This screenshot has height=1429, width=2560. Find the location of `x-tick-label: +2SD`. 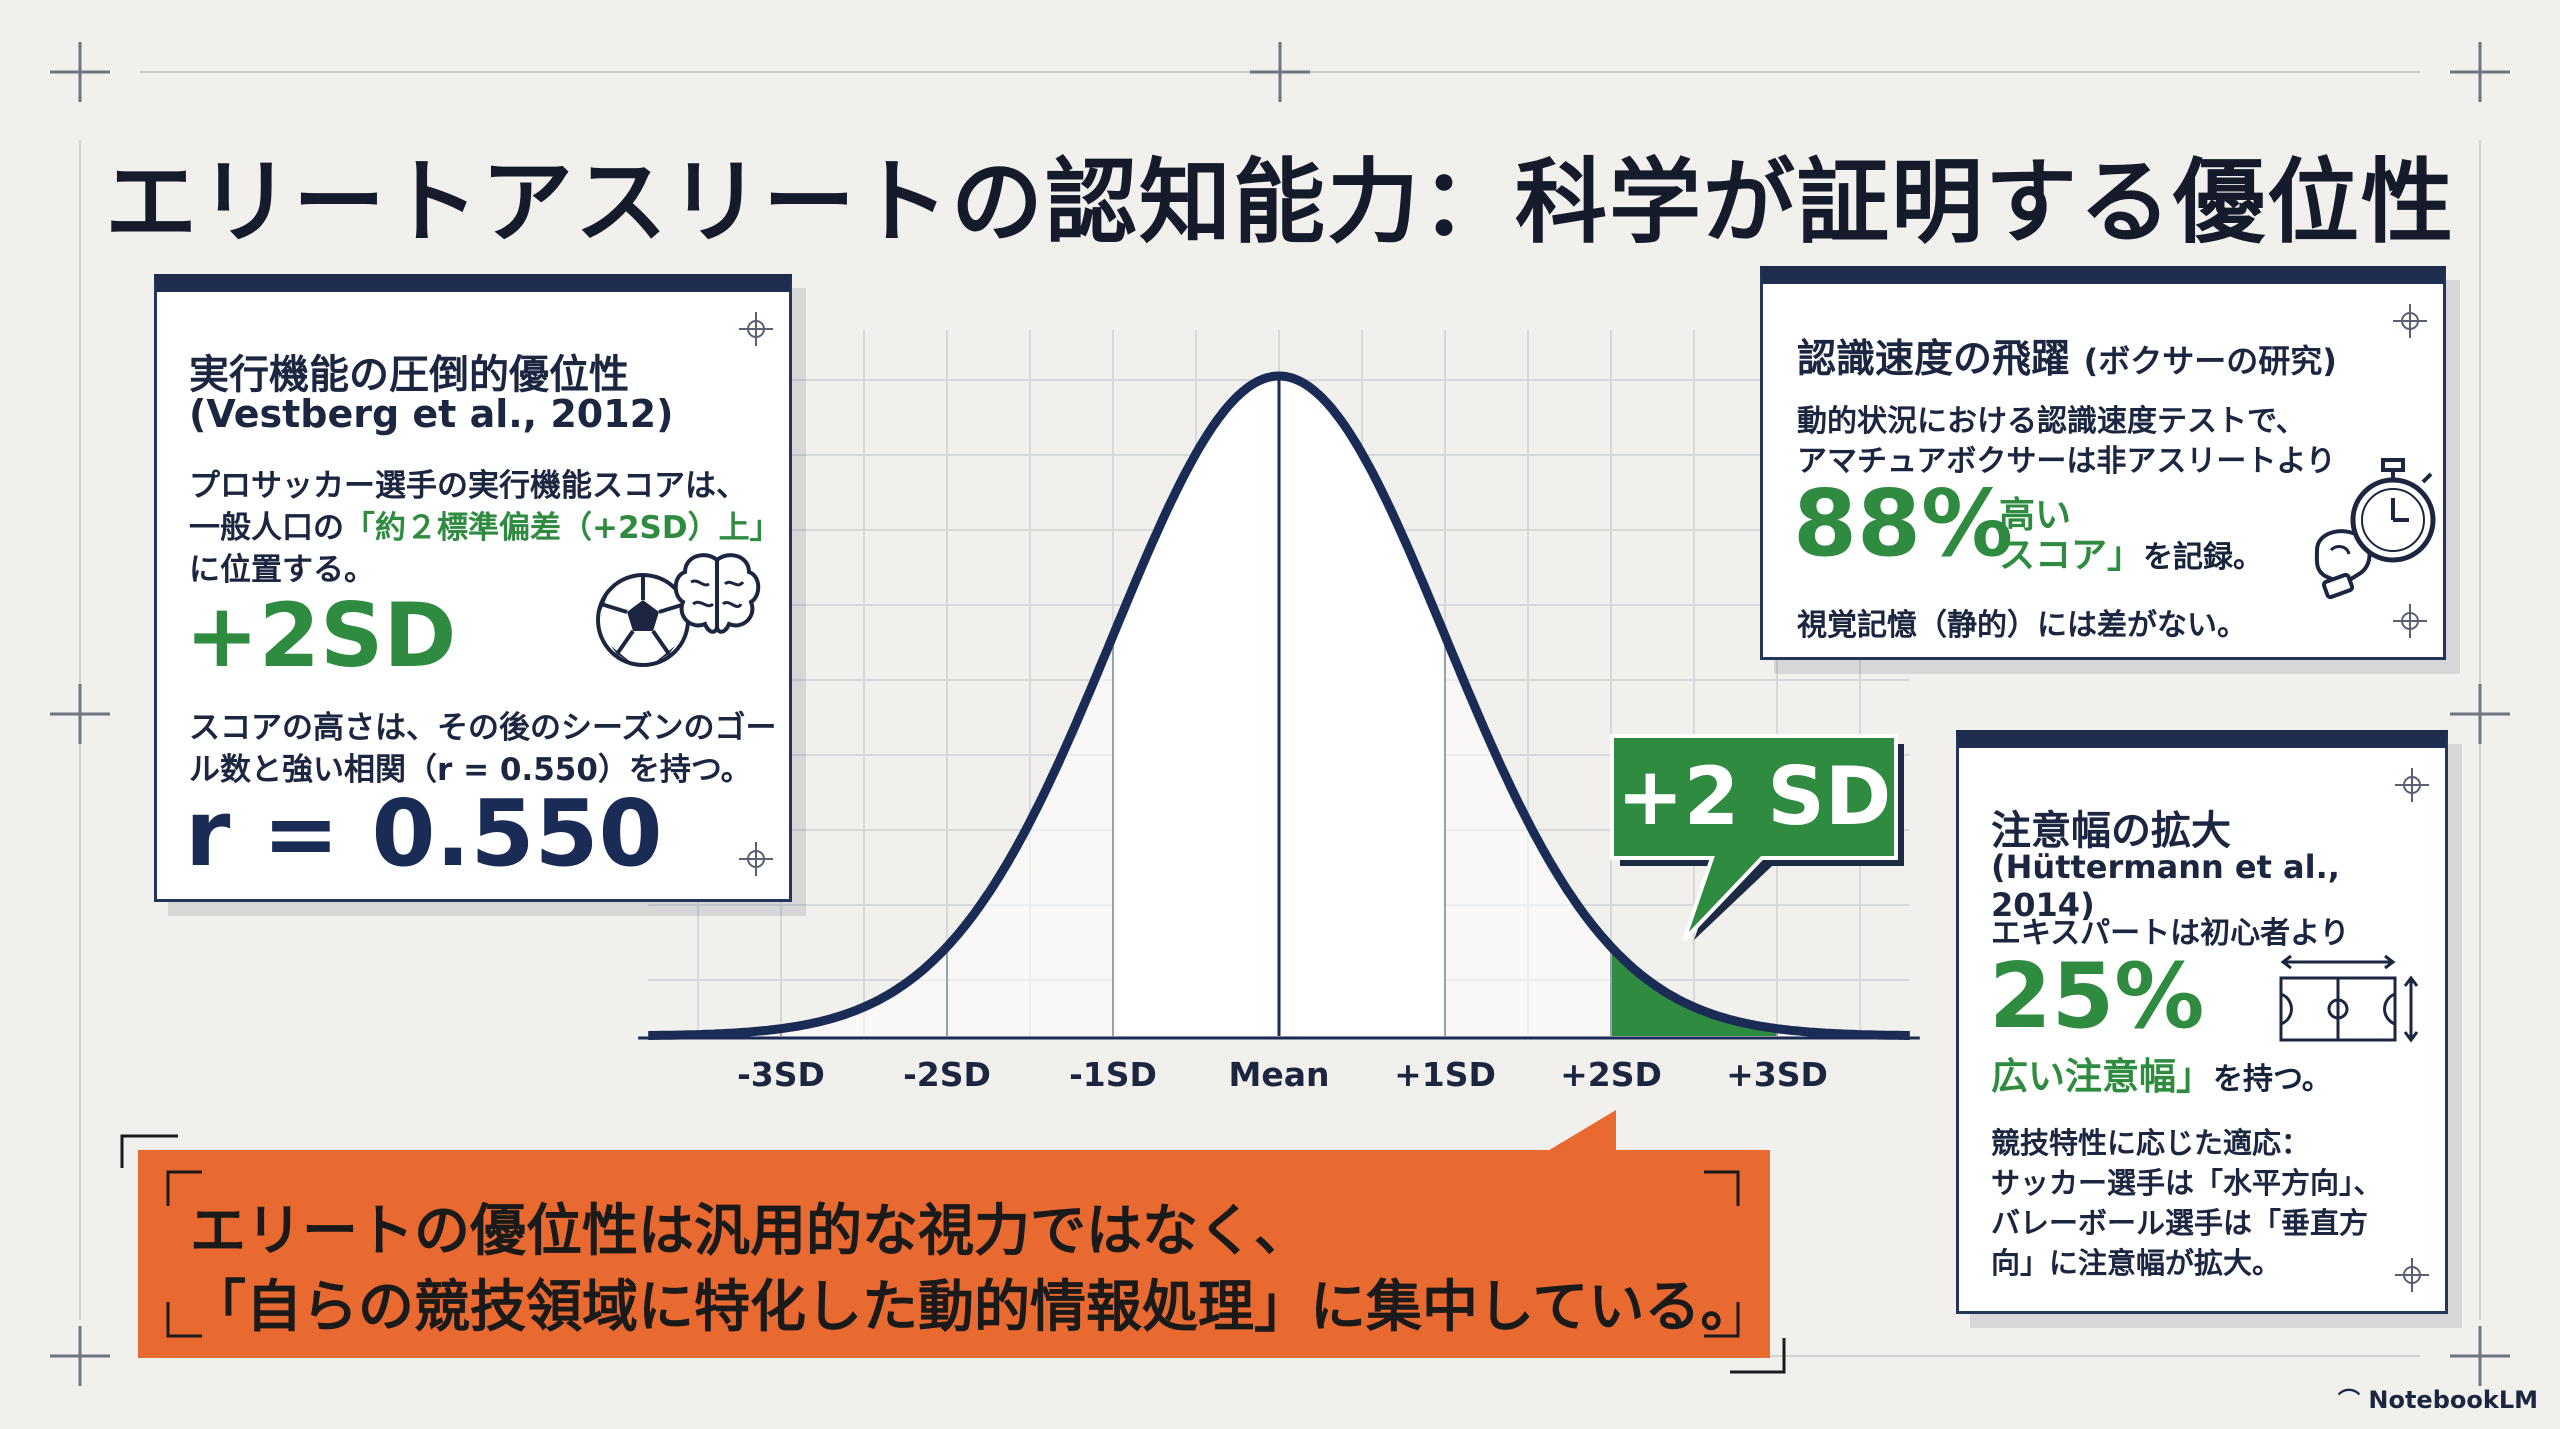

x-tick-label: +2SD is located at coordinates (1611, 1074).